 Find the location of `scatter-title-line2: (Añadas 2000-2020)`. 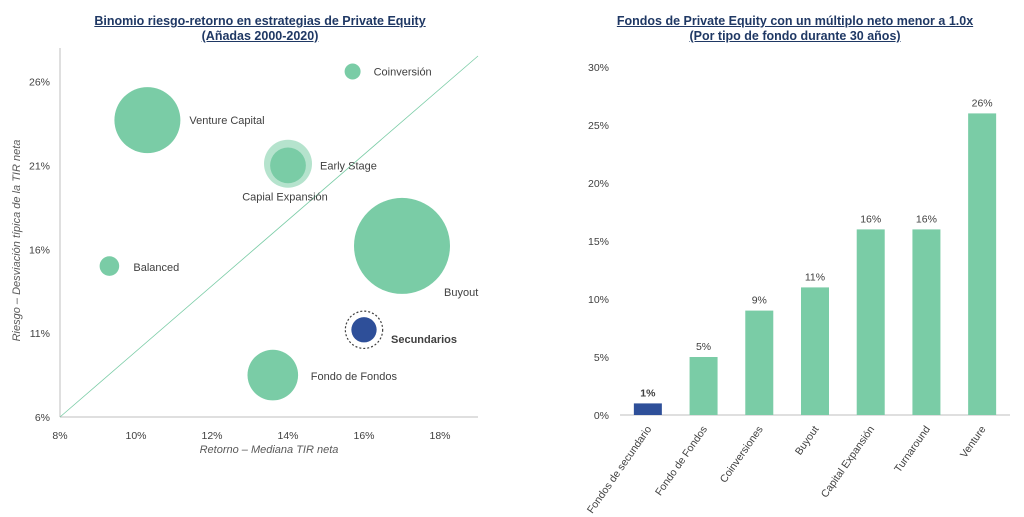

scatter-title-line2: (Añadas 2000-2020) is located at coordinates (260, 36).